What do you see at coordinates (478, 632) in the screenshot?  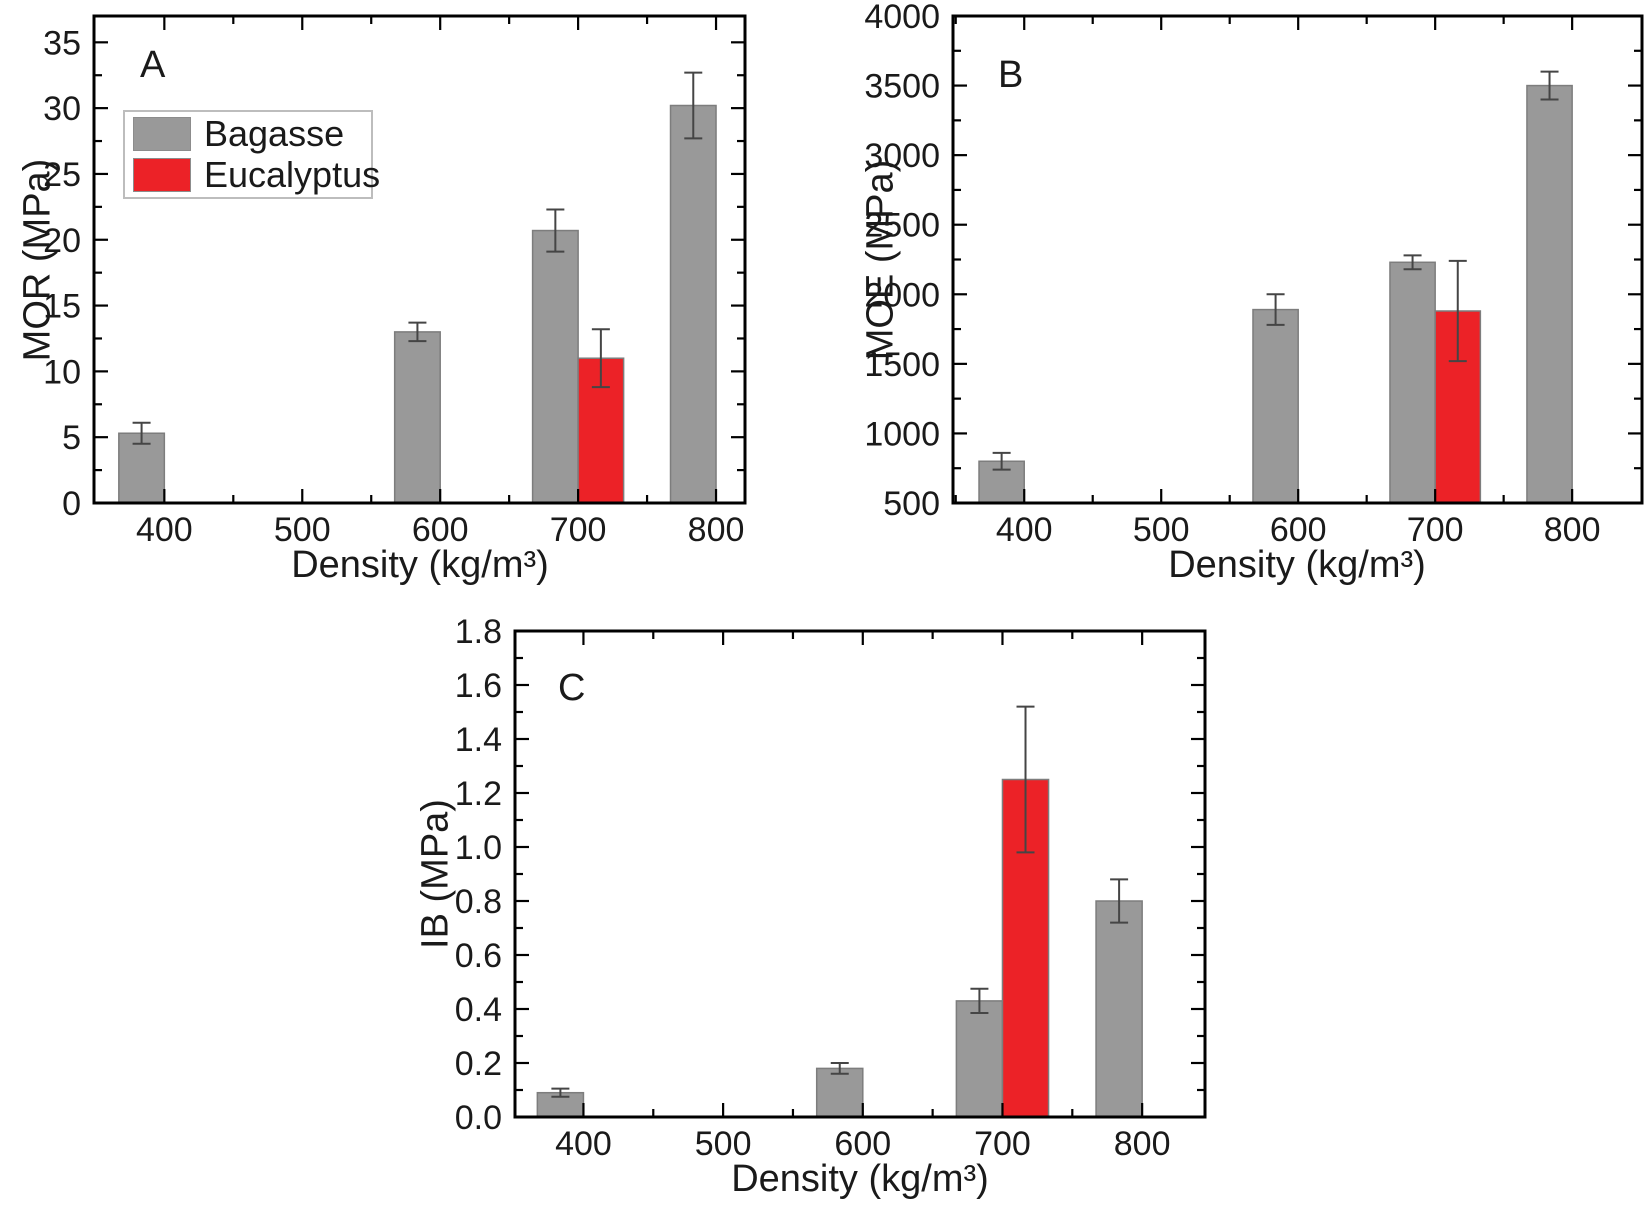 I see `y-tick-label: 1.8` at bounding box center [478, 632].